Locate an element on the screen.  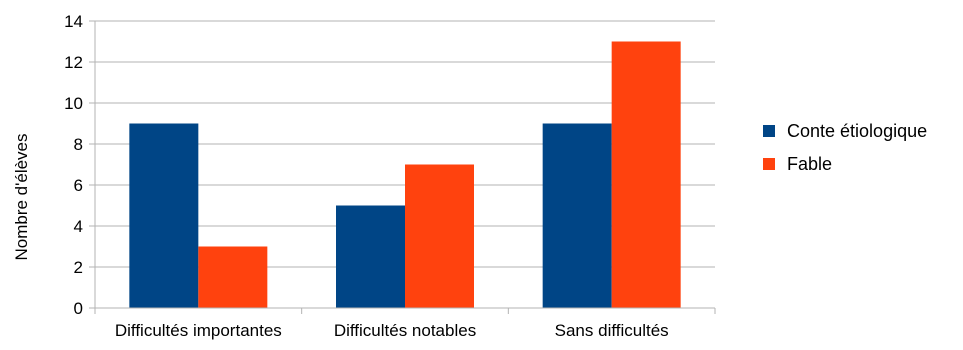
y-tick-label: 4 is located at coordinates (78, 226).